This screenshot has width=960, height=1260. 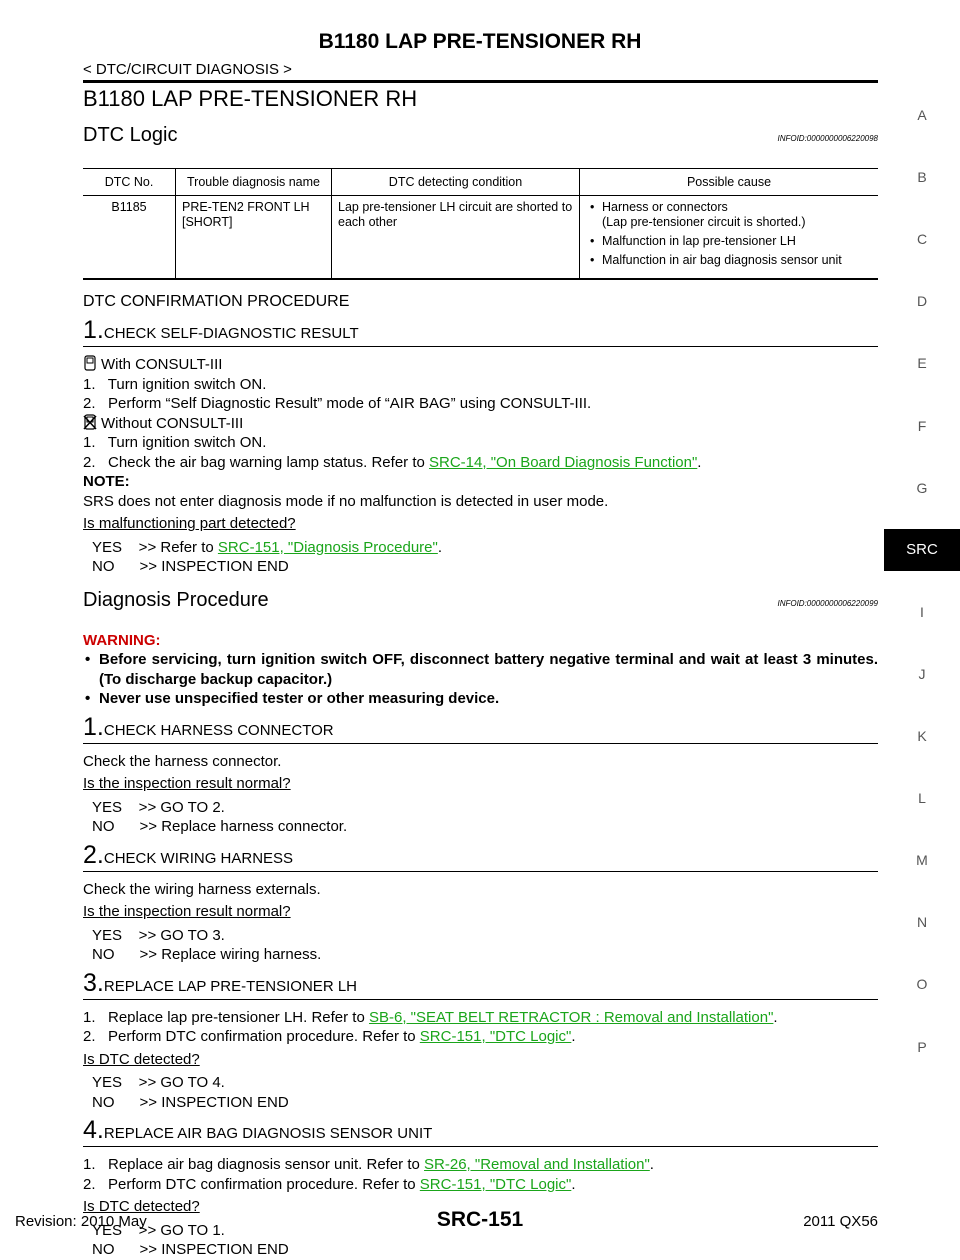 I want to click on column-header: Possible cause, so click(x=728, y=182).